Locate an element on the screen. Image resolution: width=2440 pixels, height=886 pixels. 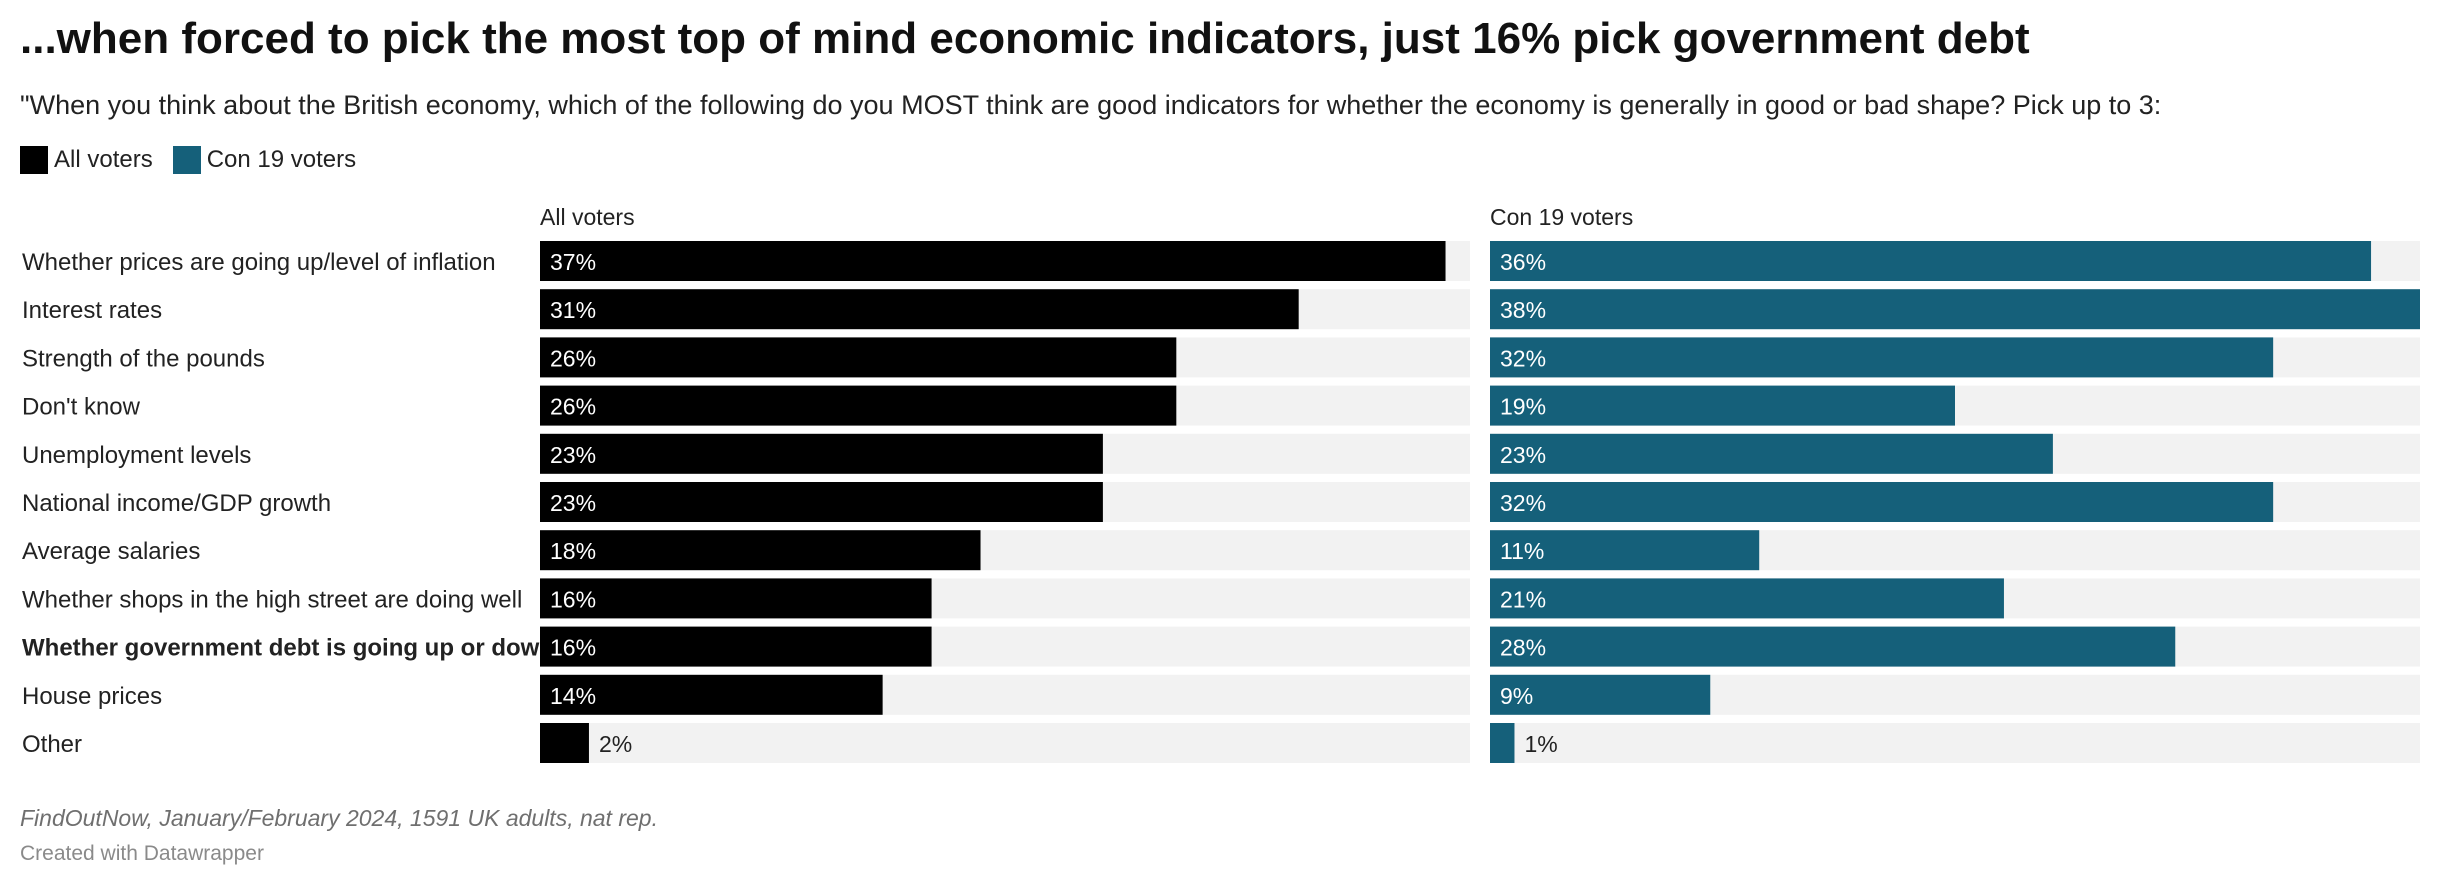
panel-header-all-voters: All voters is located at coordinates (587, 217).